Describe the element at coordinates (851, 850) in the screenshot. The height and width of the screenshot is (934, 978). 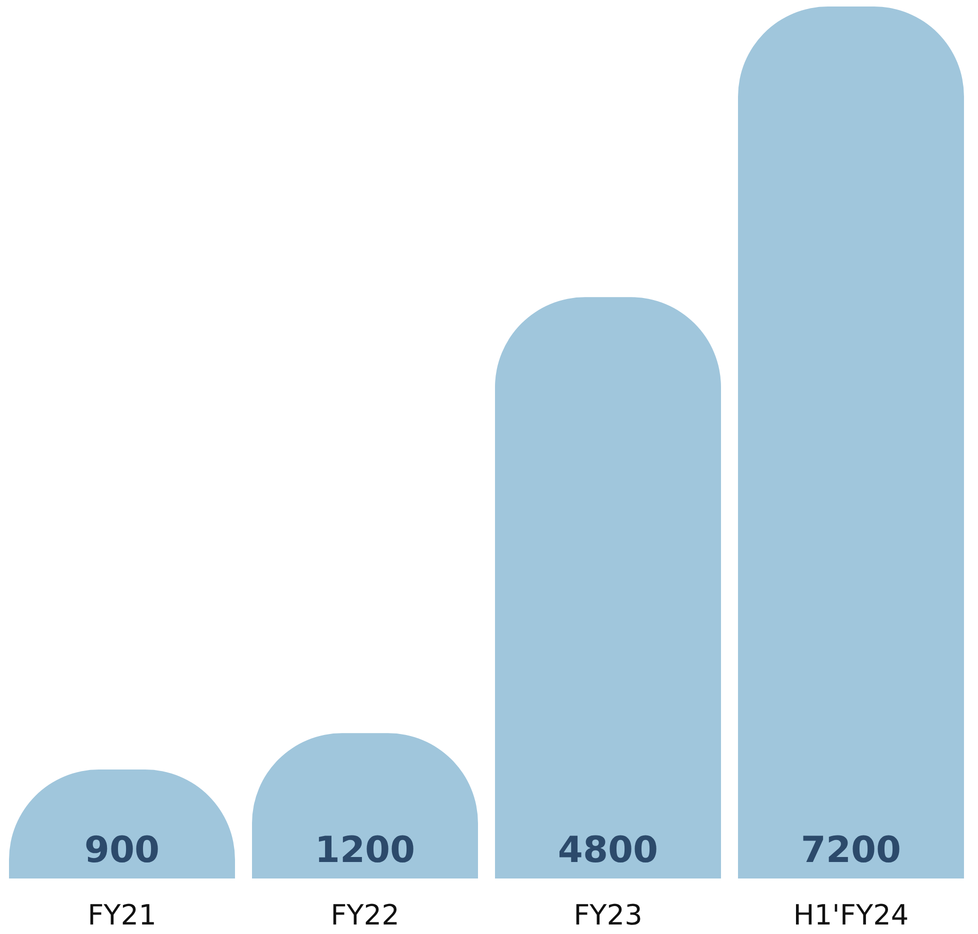
I see `data-label: 7200` at that location.